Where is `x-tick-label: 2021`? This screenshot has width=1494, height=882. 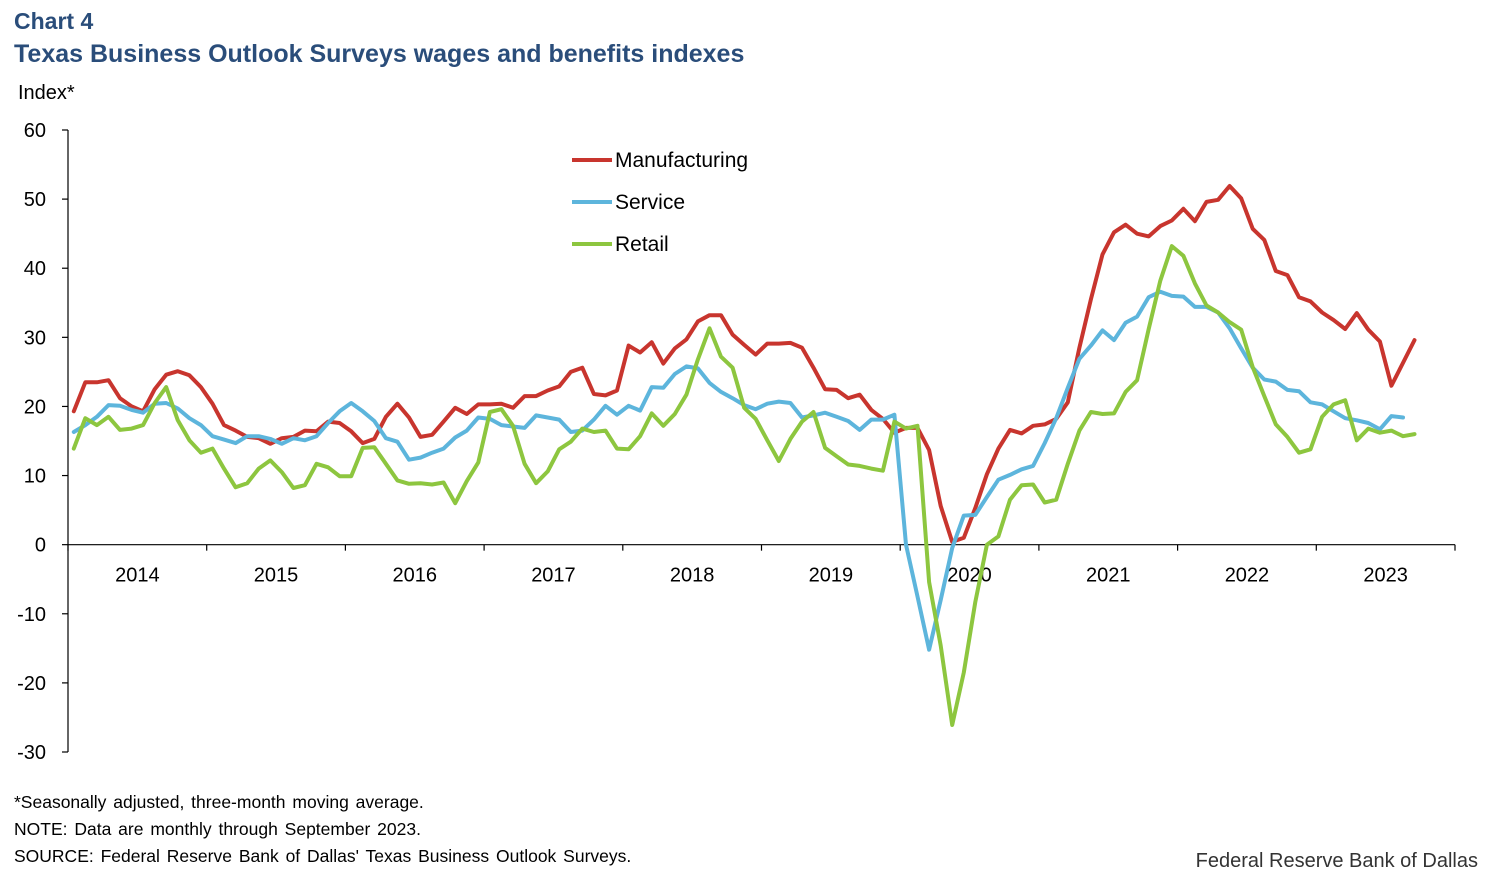
x-tick-label: 2021 is located at coordinates (1108, 576).